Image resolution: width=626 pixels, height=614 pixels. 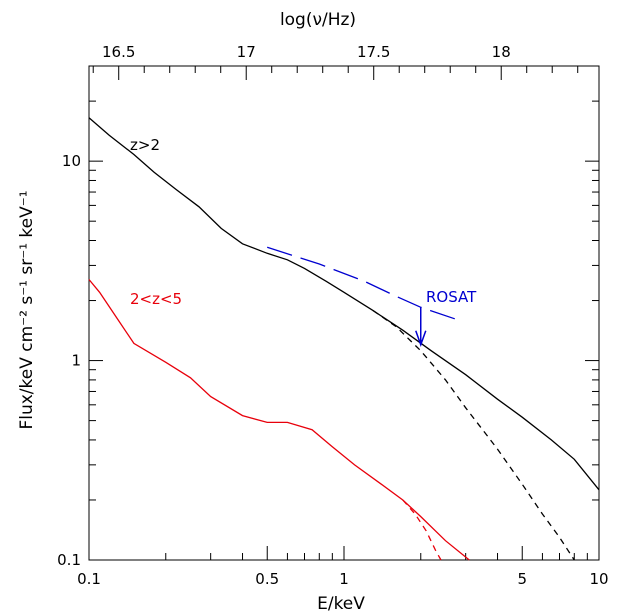 I want to click on annotation-2-lt-z-lt-5: 2<z<5, so click(x=156, y=299).